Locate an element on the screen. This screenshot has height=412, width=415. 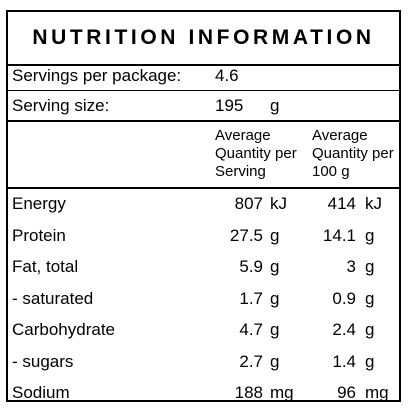
per-100g-value: 96 is located at coordinates (346, 392).